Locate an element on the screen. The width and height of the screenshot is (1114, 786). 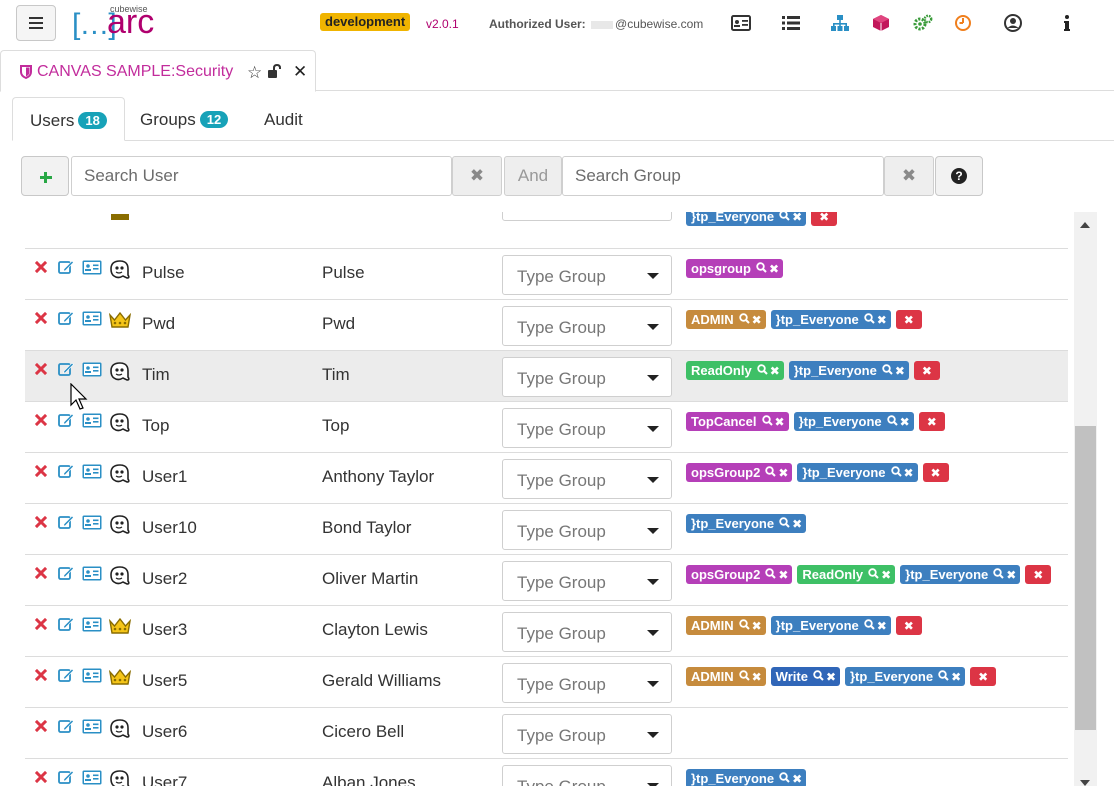
help-button: ? is located at coordinates (959, 176).